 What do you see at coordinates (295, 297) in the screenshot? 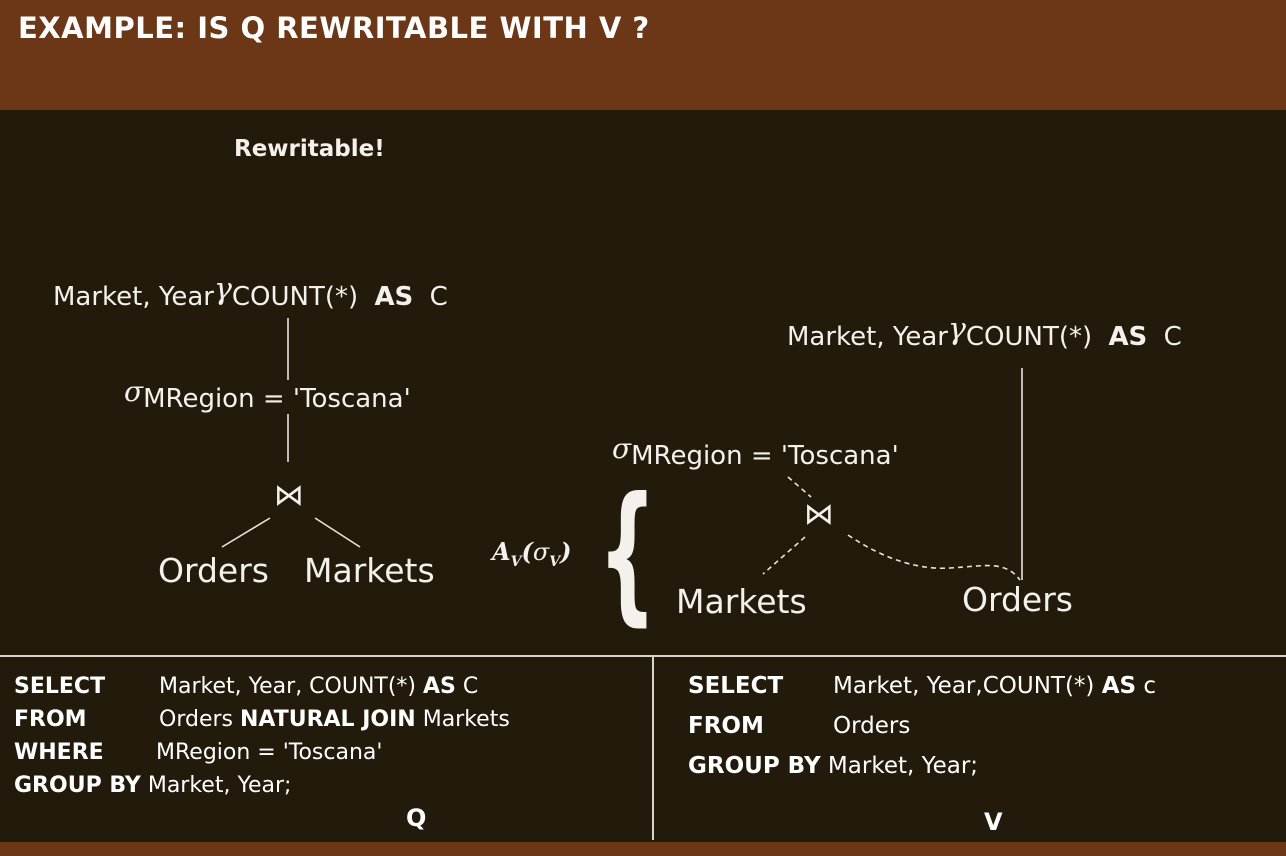
I see `left-group-agg: COUNT(*)` at bounding box center [295, 297].